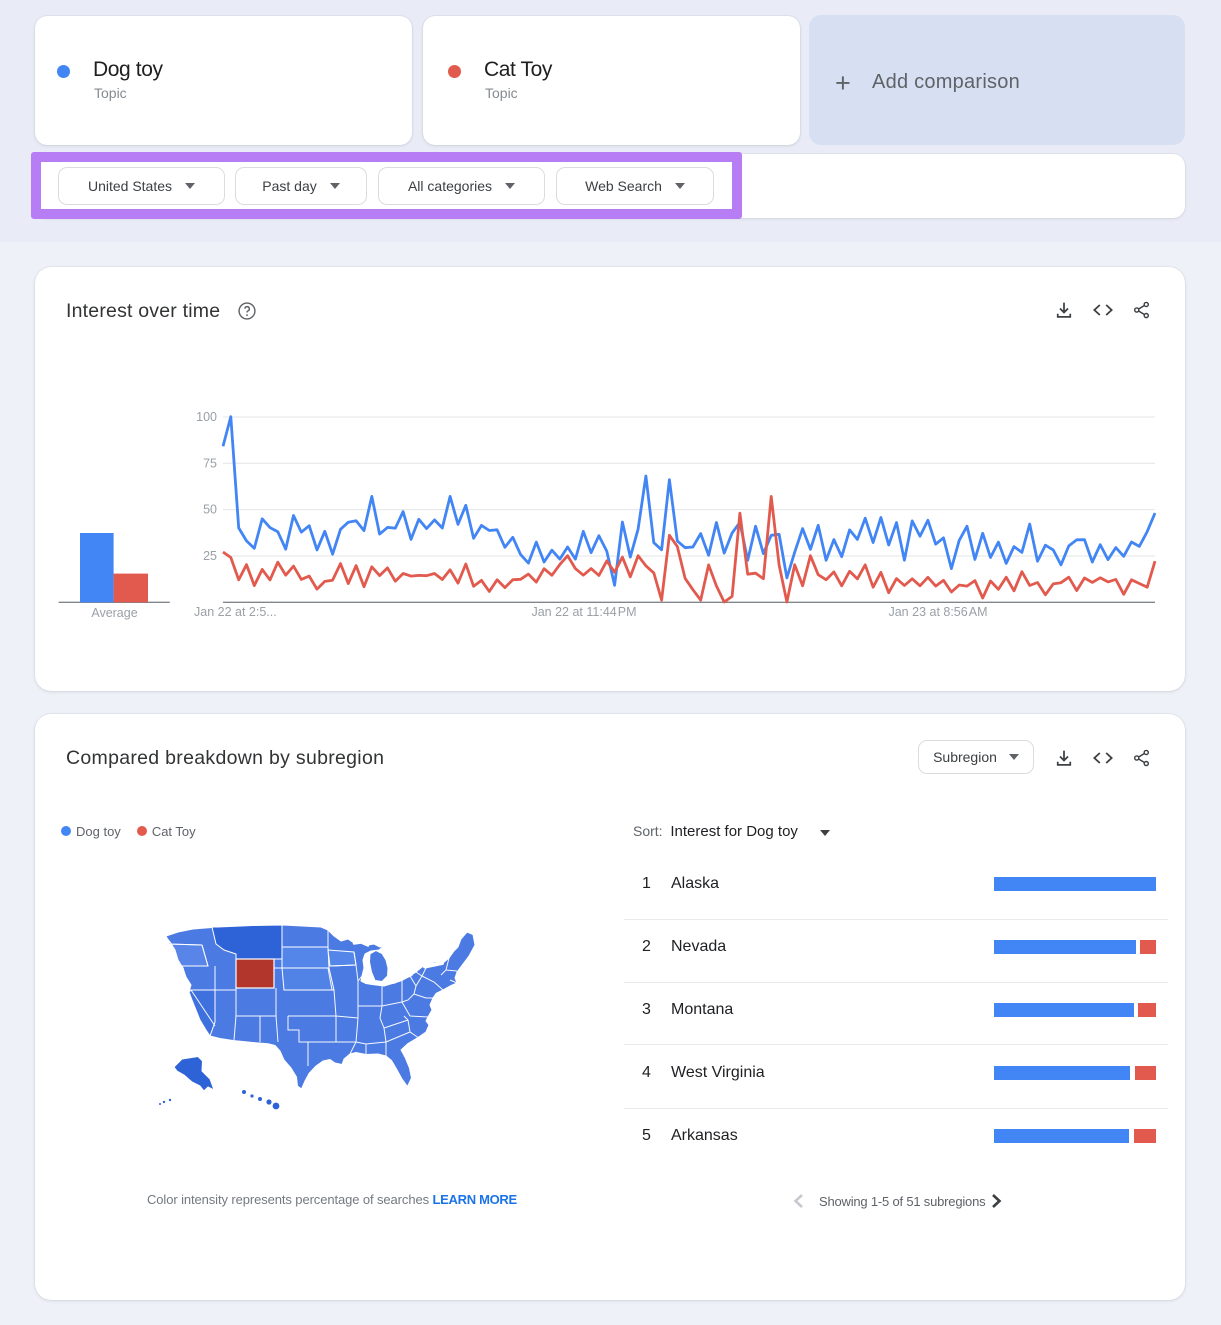  What do you see at coordinates (206, 417) in the screenshot?
I see `svg-text: 100` at bounding box center [206, 417].